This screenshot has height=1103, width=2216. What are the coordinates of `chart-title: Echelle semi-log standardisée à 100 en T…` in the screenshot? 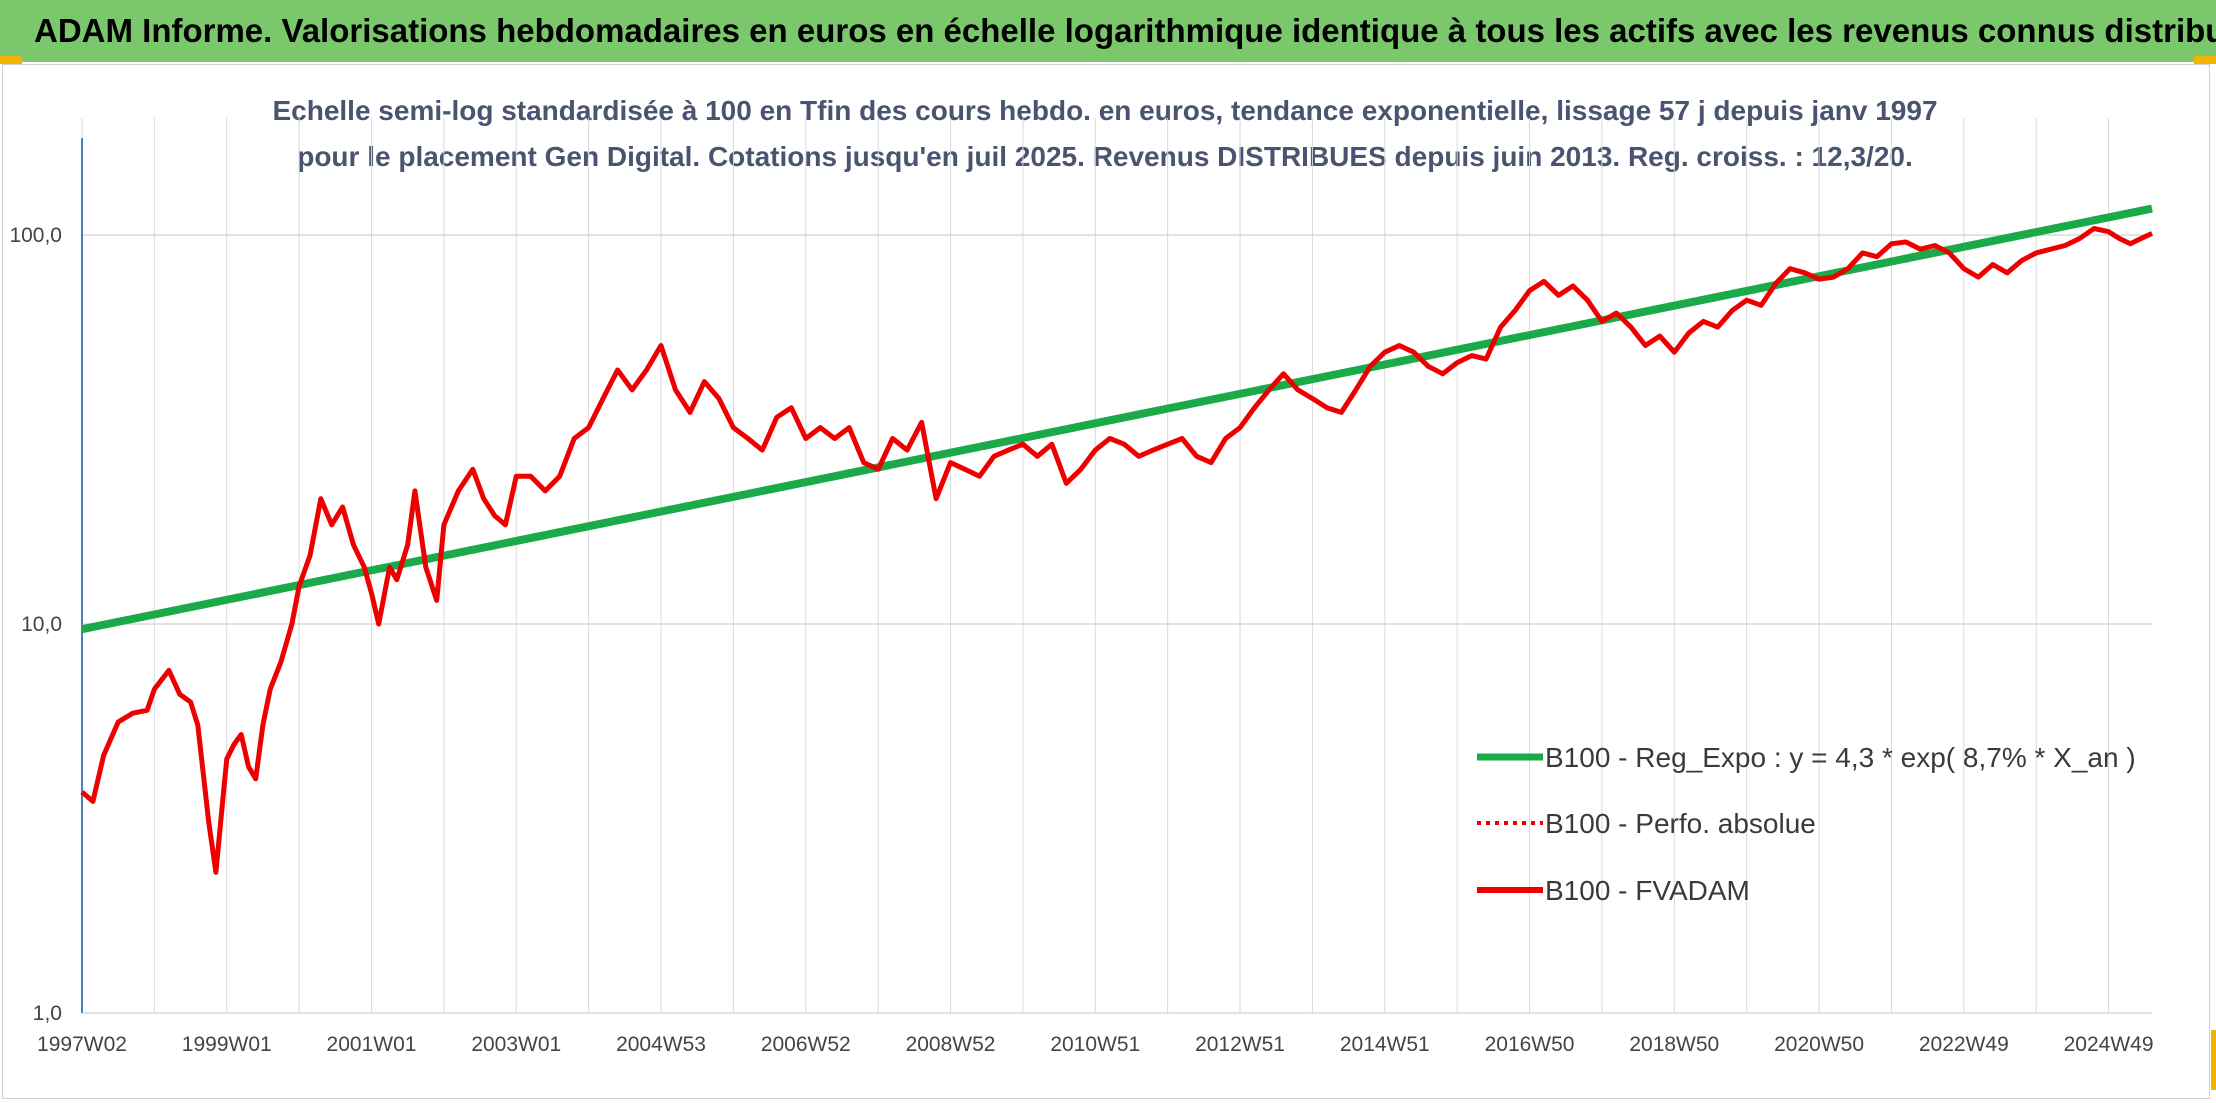 It's located at (1105, 133).